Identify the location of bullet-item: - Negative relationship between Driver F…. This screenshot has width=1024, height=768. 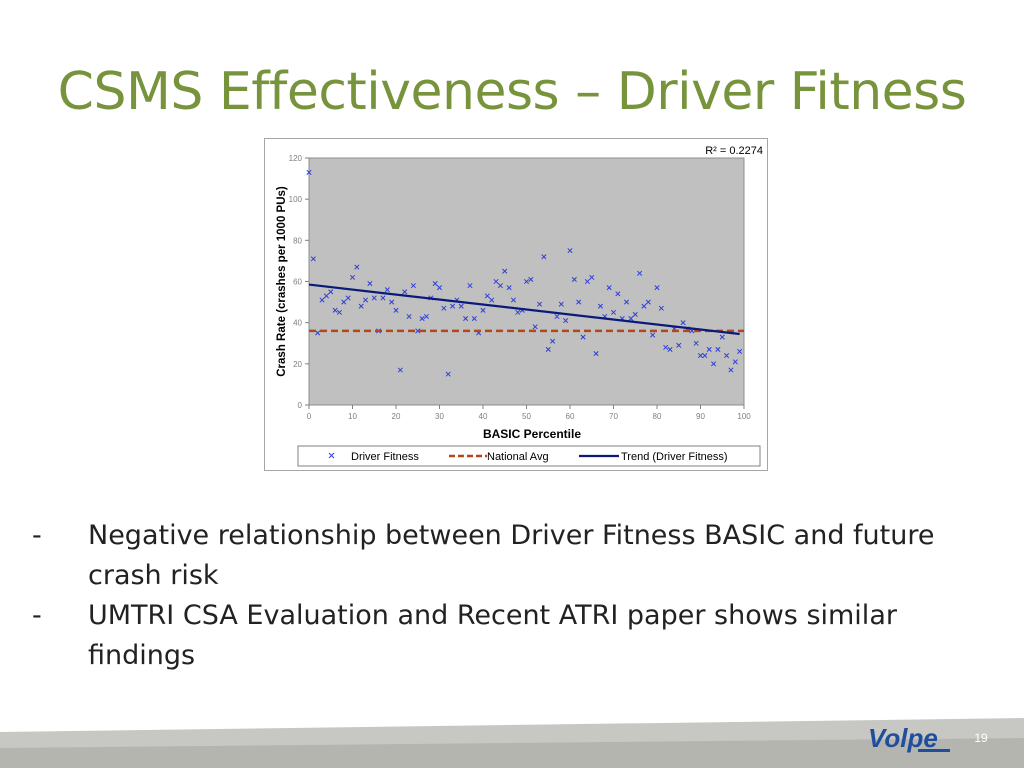
(512, 556).